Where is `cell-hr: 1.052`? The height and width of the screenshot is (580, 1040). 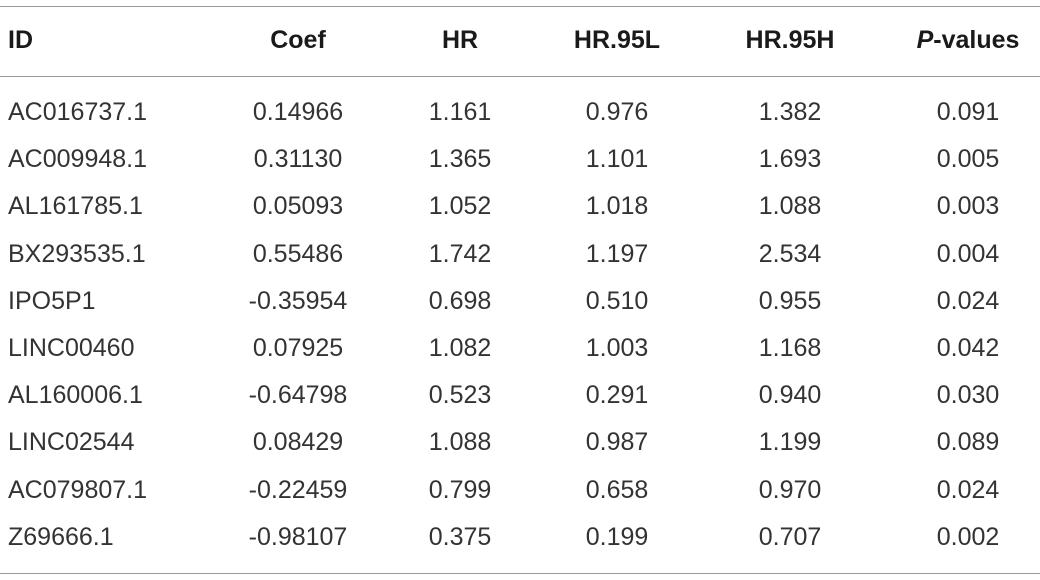
cell-hr: 1.052 is located at coordinates (460, 206).